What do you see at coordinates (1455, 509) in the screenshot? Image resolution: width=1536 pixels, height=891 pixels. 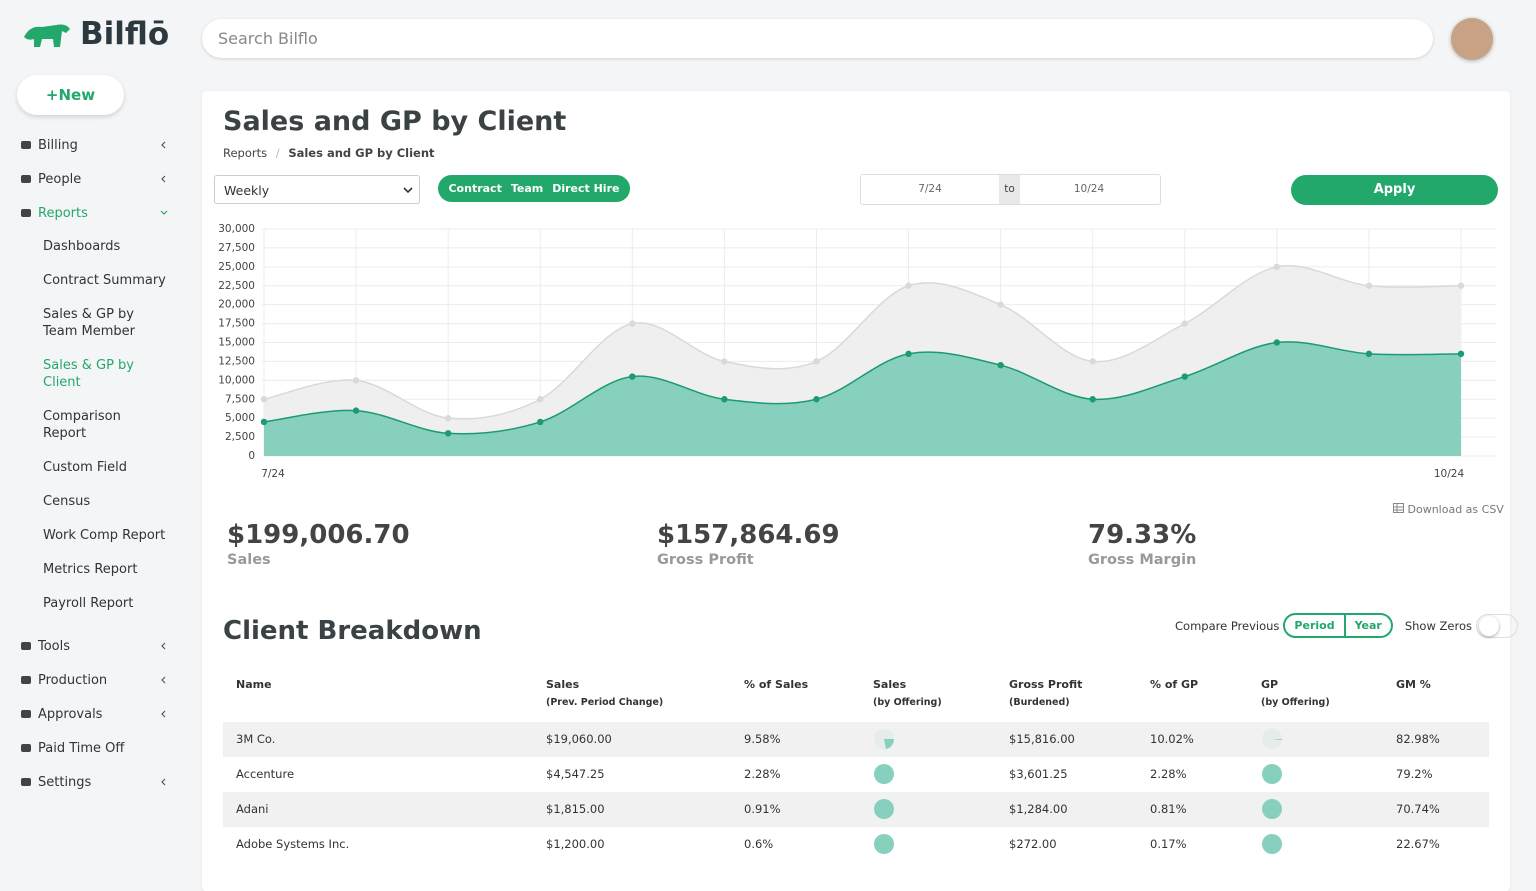 I see `download-text: Download as CSV` at bounding box center [1455, 509].